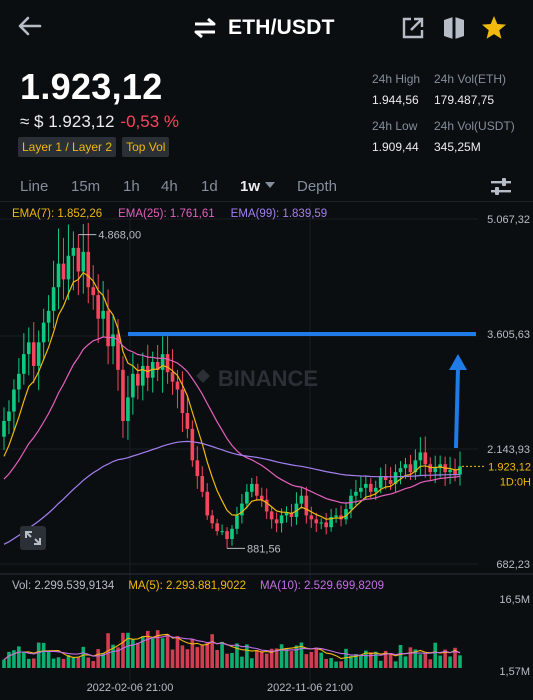 This screenshot has height=700, width=533. What do you see at coordinates (281, 27) in the screenshot?
I see `pair-title: ETH/USDT` at bounding box center [281, 27].